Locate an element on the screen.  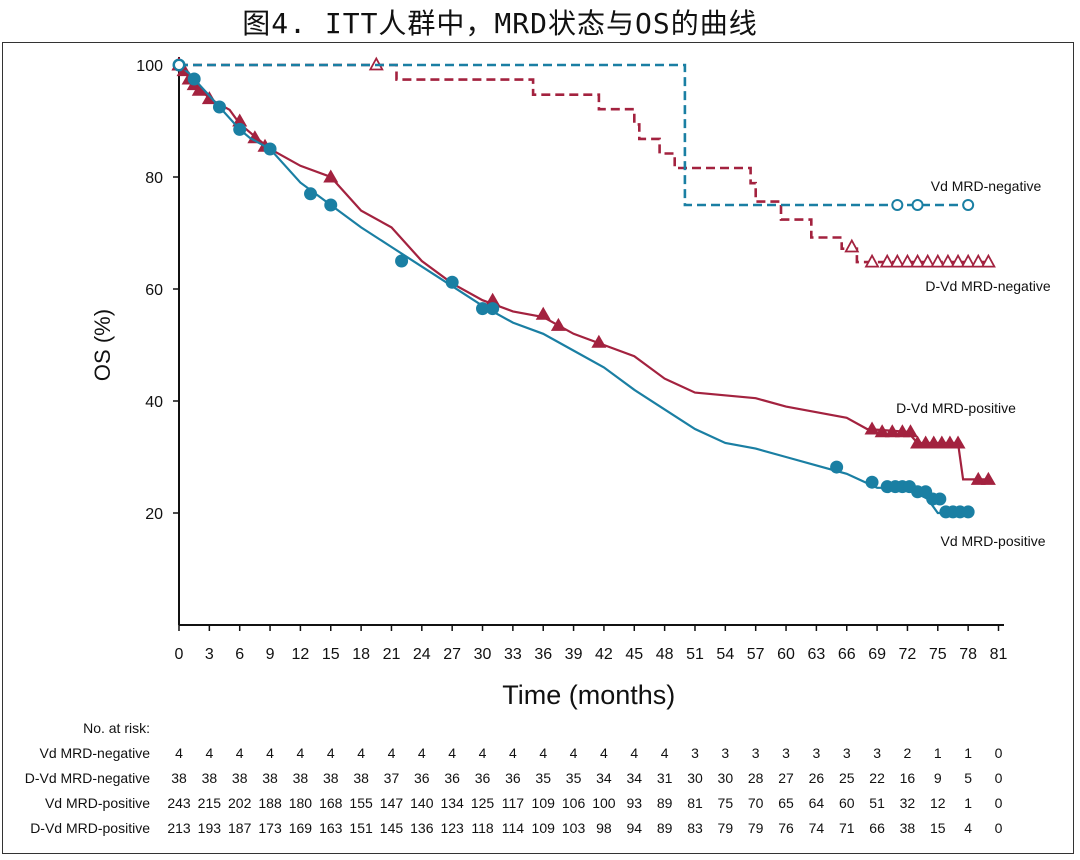
risk-count: 81 is located at coordinates (695, 803).